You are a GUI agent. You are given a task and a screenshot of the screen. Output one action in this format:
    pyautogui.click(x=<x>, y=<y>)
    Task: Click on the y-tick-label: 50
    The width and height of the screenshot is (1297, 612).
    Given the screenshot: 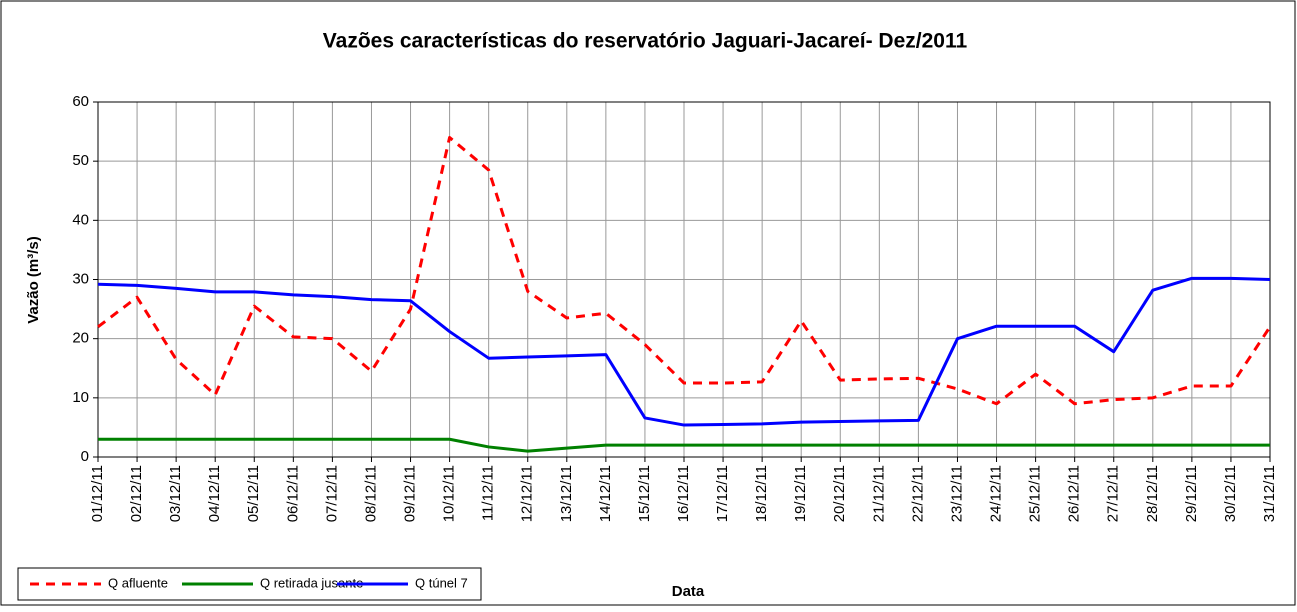 What is the action you would take?
    pyautogui.click(x=80, y=160)
    